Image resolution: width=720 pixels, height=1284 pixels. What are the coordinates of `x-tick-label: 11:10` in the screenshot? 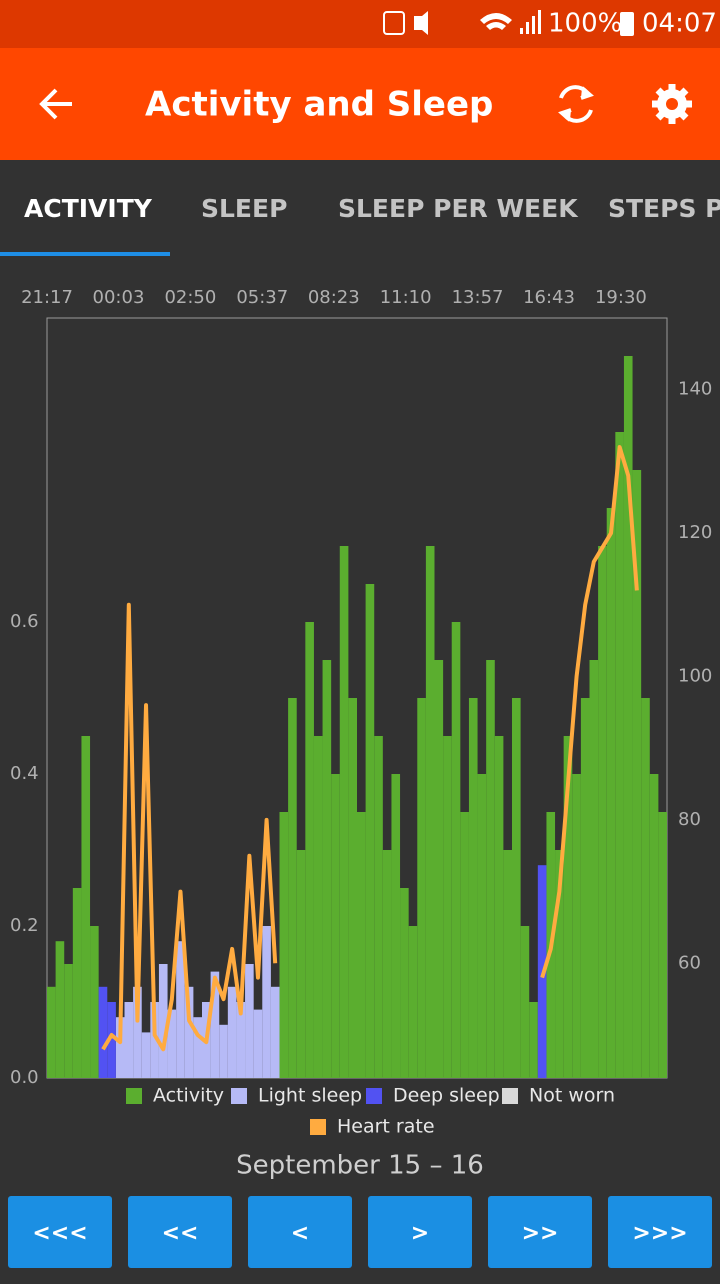 It's located at (406, 297).